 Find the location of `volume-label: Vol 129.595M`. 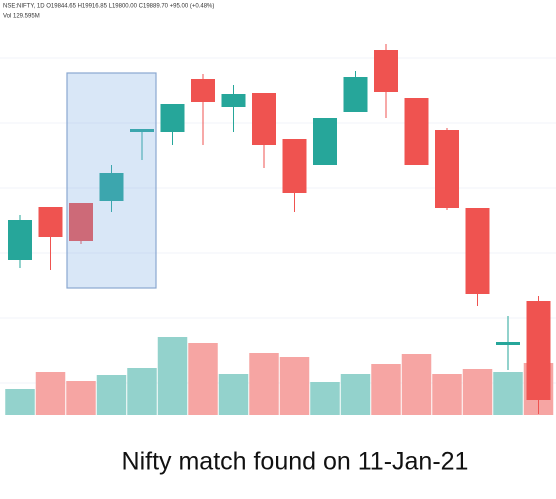

volume-label: Vol 129.595M is located at coordinates (21, 17).